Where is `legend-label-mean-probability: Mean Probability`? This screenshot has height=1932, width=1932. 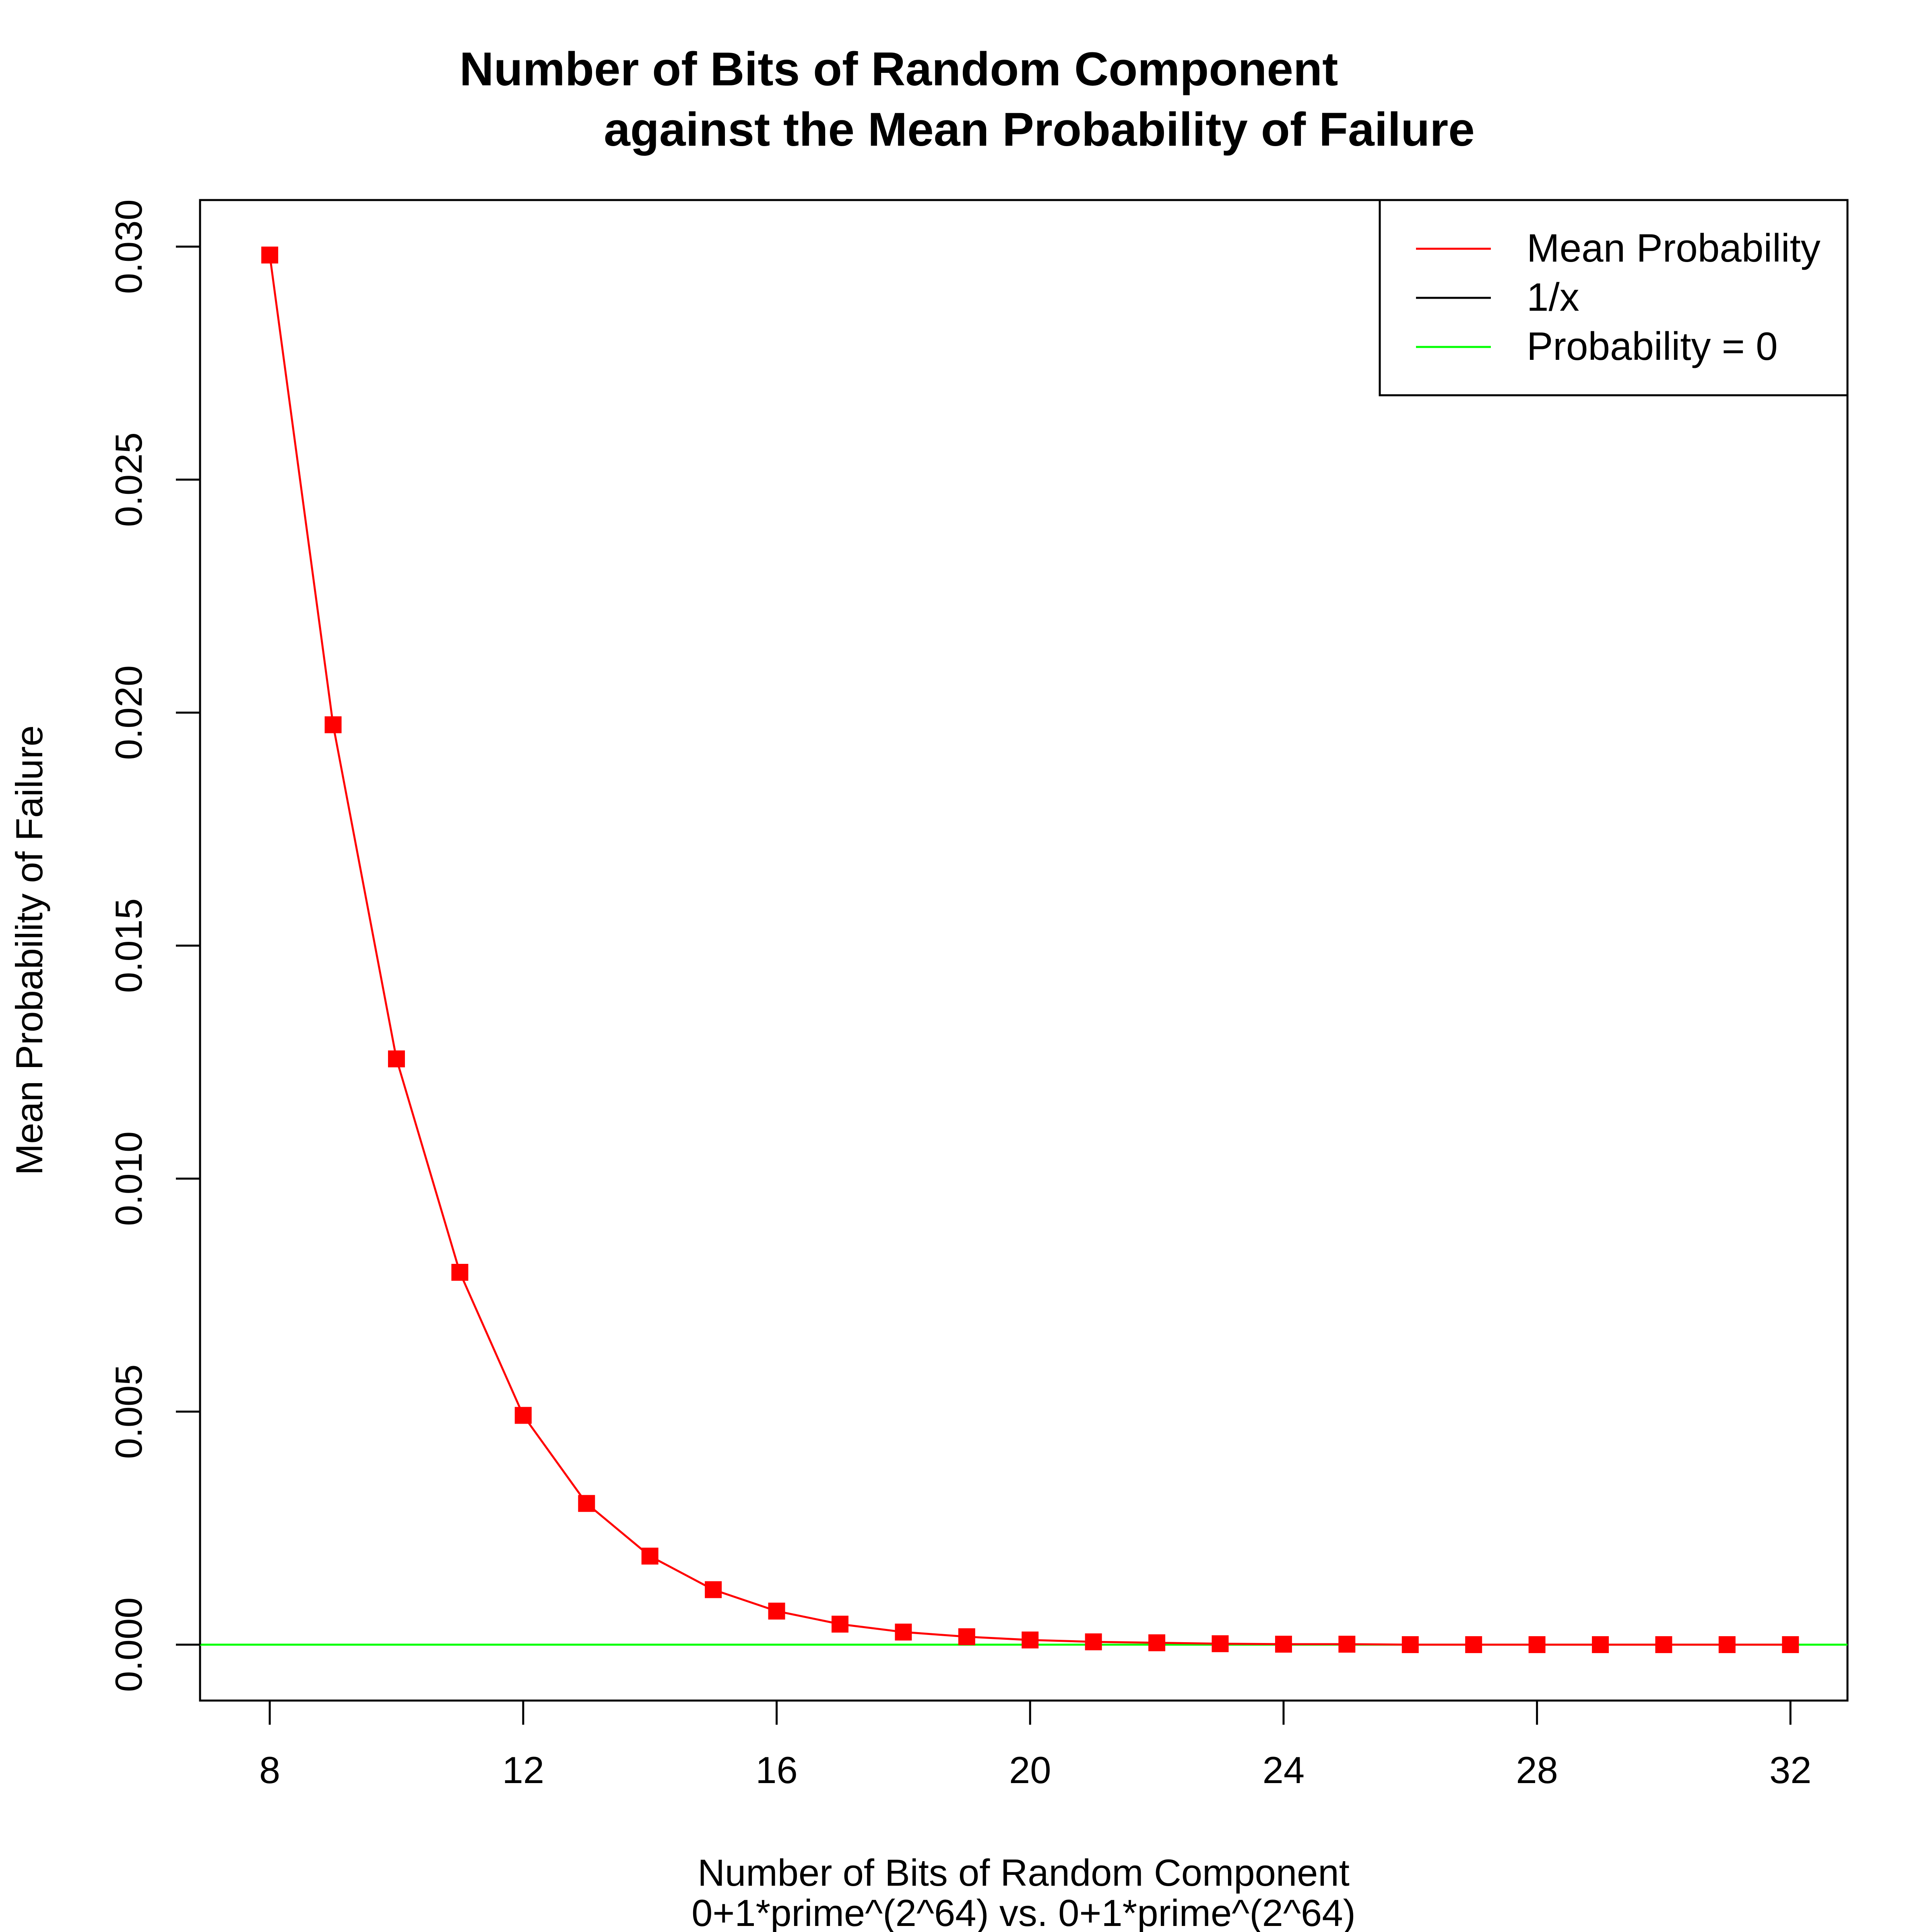 legend-label-mean-probability: Mean Probability is located at coordinates (1674, 248).